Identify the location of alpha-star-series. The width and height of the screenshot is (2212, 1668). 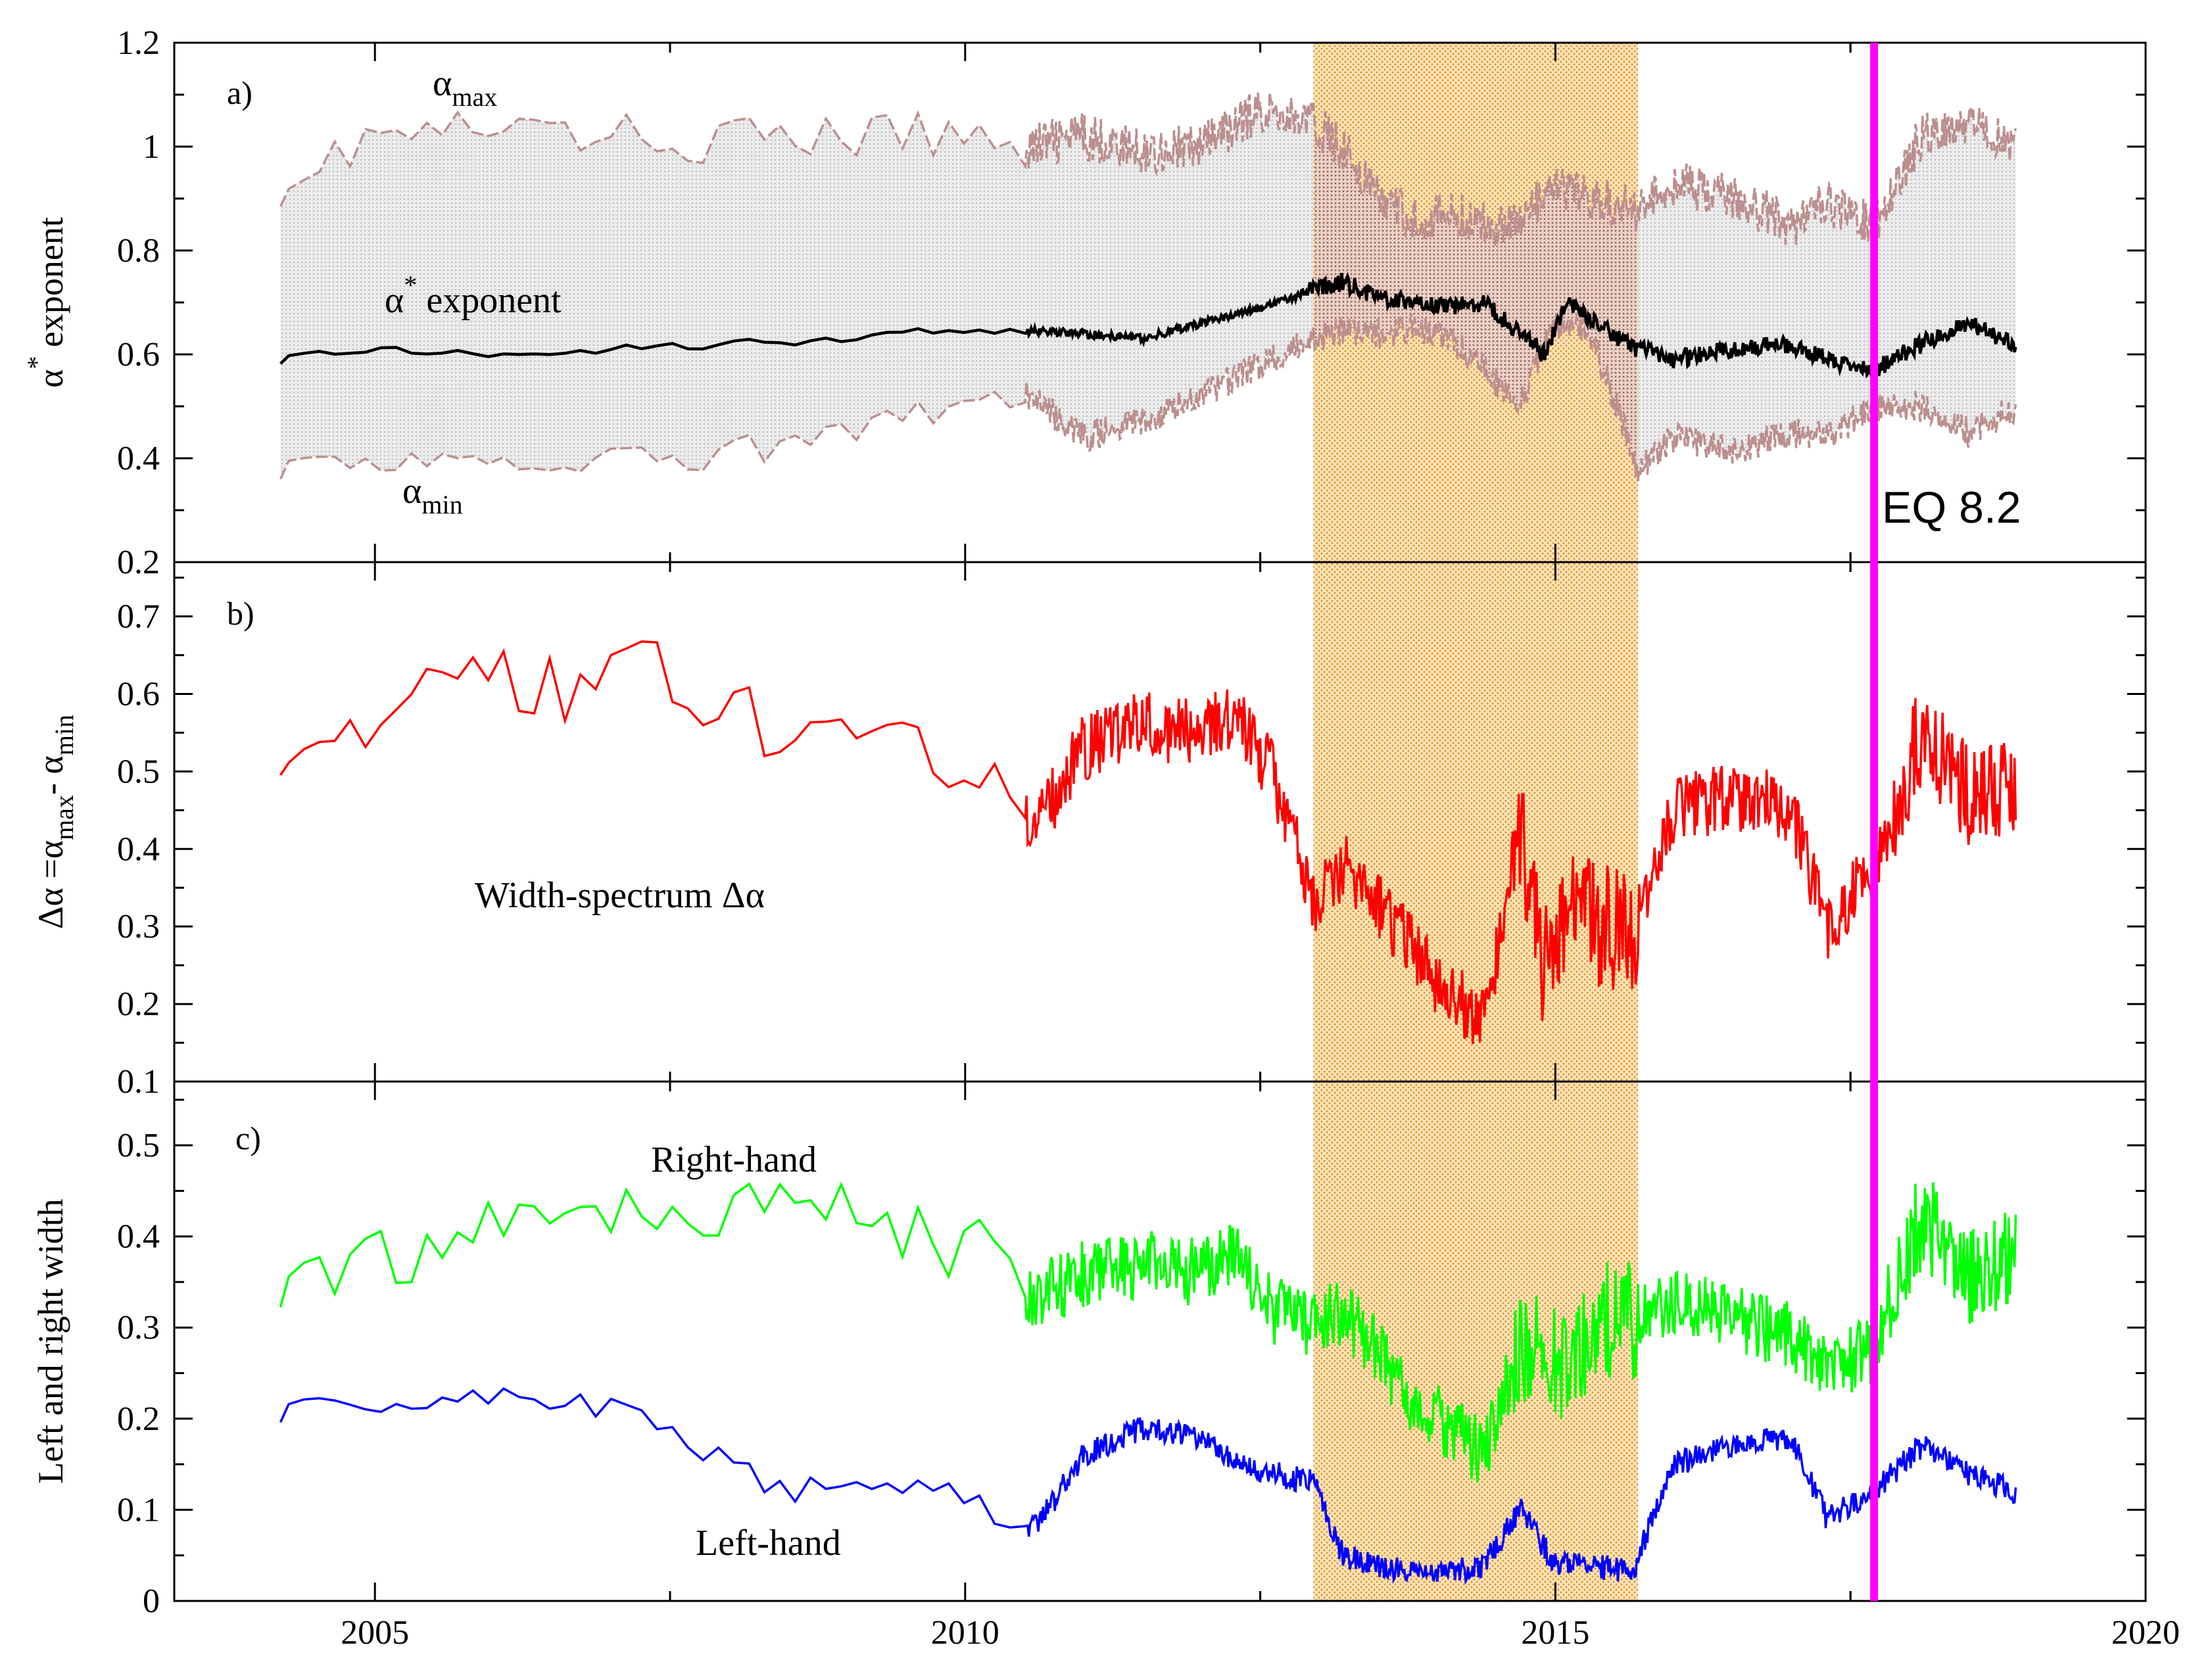
(1148, 325).